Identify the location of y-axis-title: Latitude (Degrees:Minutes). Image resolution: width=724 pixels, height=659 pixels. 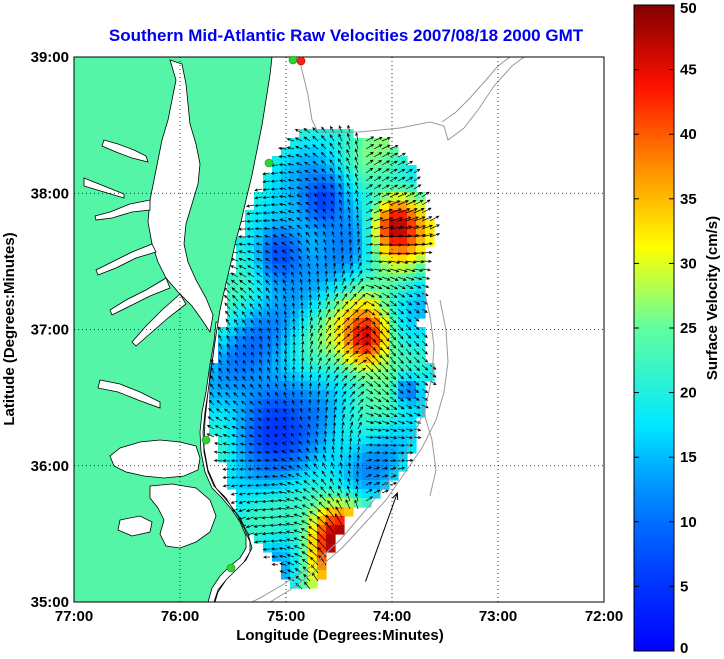
(9, 328).